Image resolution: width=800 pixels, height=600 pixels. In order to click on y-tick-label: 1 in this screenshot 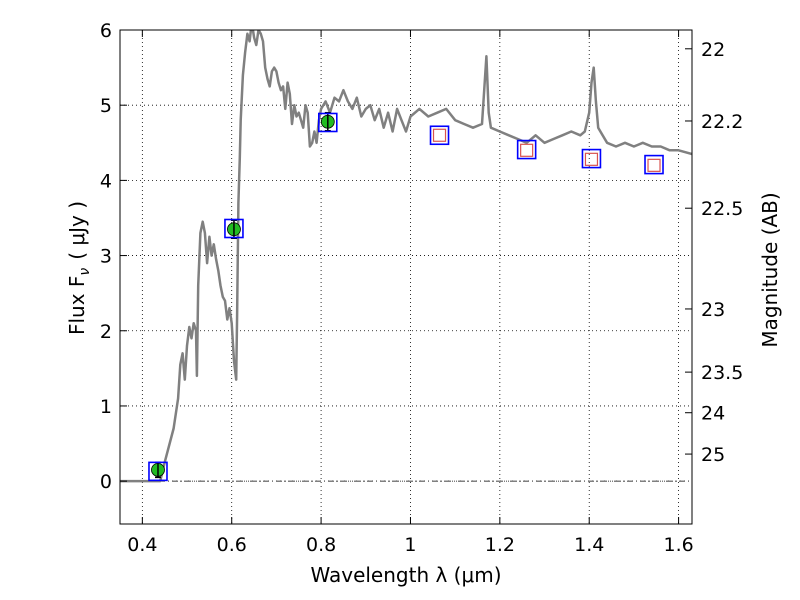, I will do `click(106, 407)`.